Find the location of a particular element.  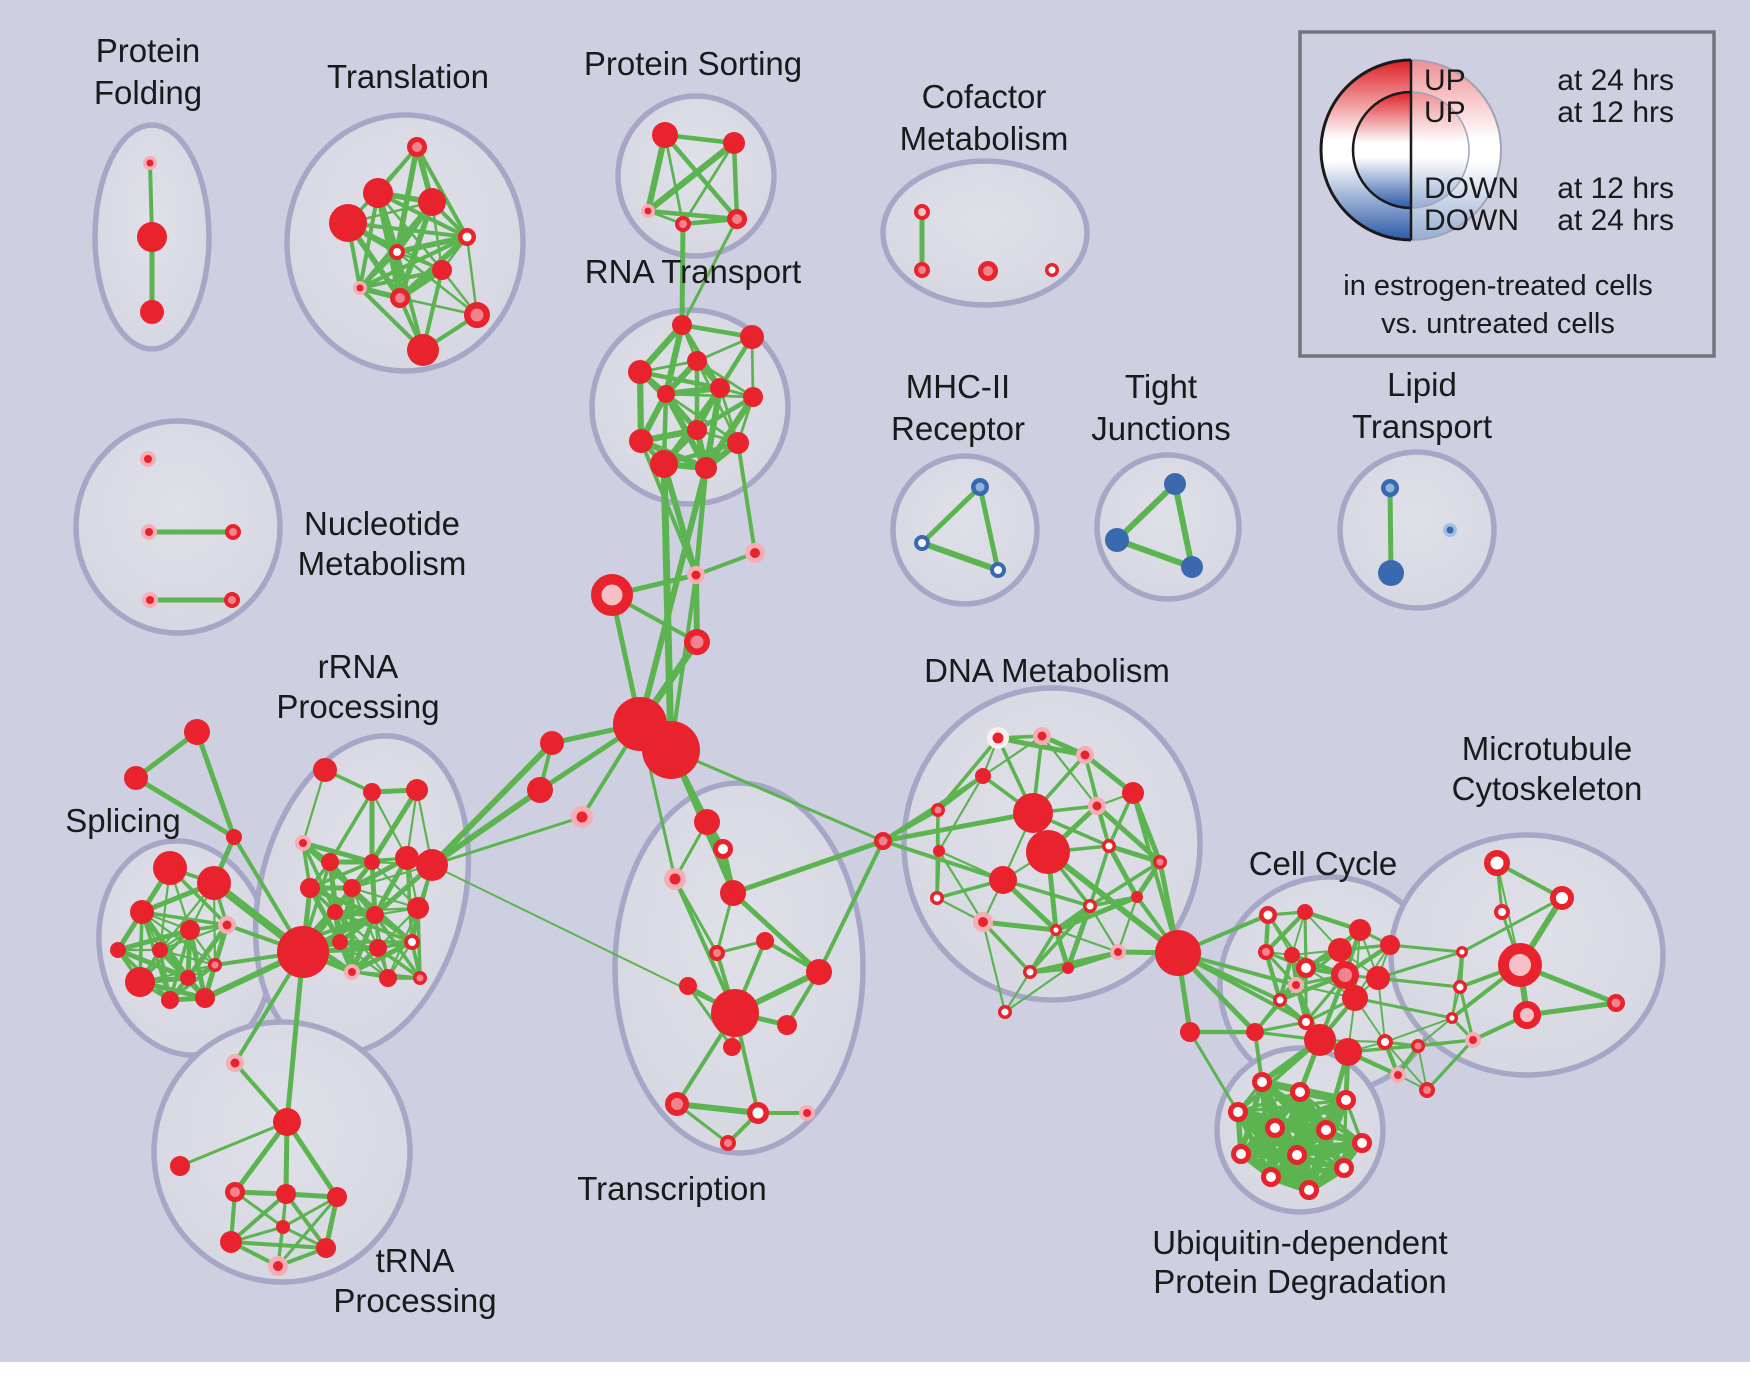

cluster-label-lipid: Lipid is located at coordinates (1422, 384).